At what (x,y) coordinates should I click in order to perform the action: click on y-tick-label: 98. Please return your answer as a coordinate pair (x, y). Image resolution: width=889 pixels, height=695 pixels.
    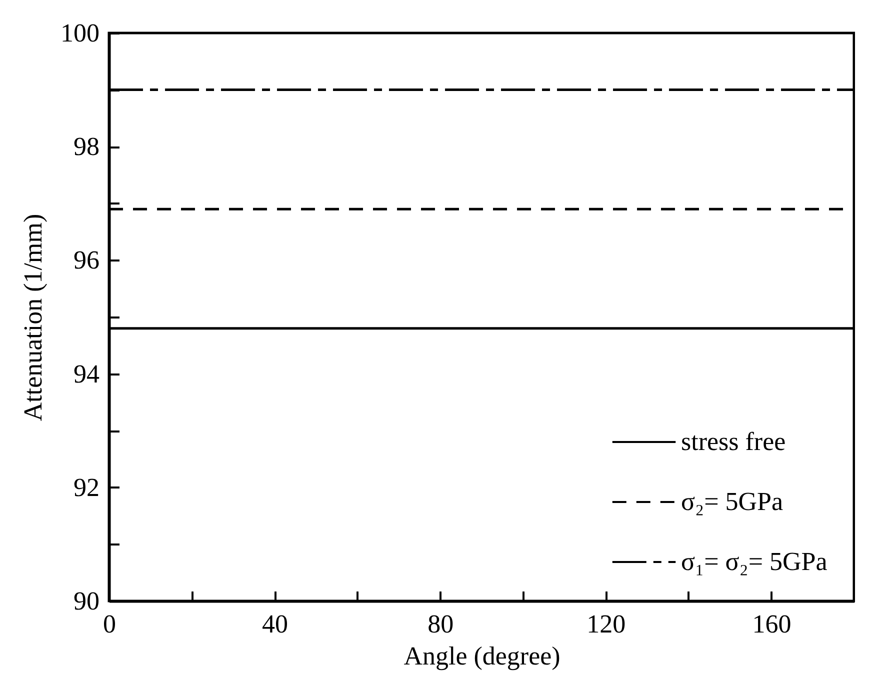
    Looking at the image, I should click on (87, 147).